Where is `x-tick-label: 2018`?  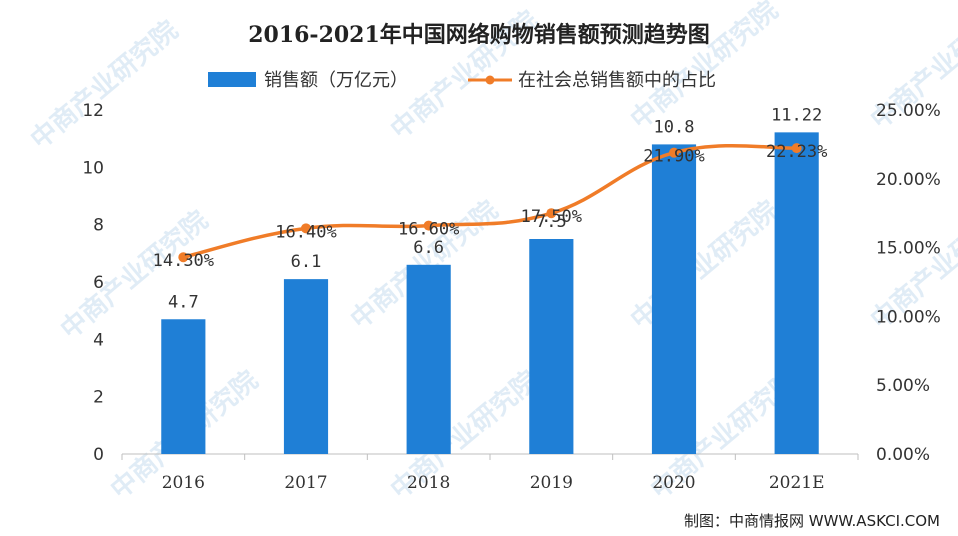
x-tick-label: 2018 is located at coordinates (428, 483).